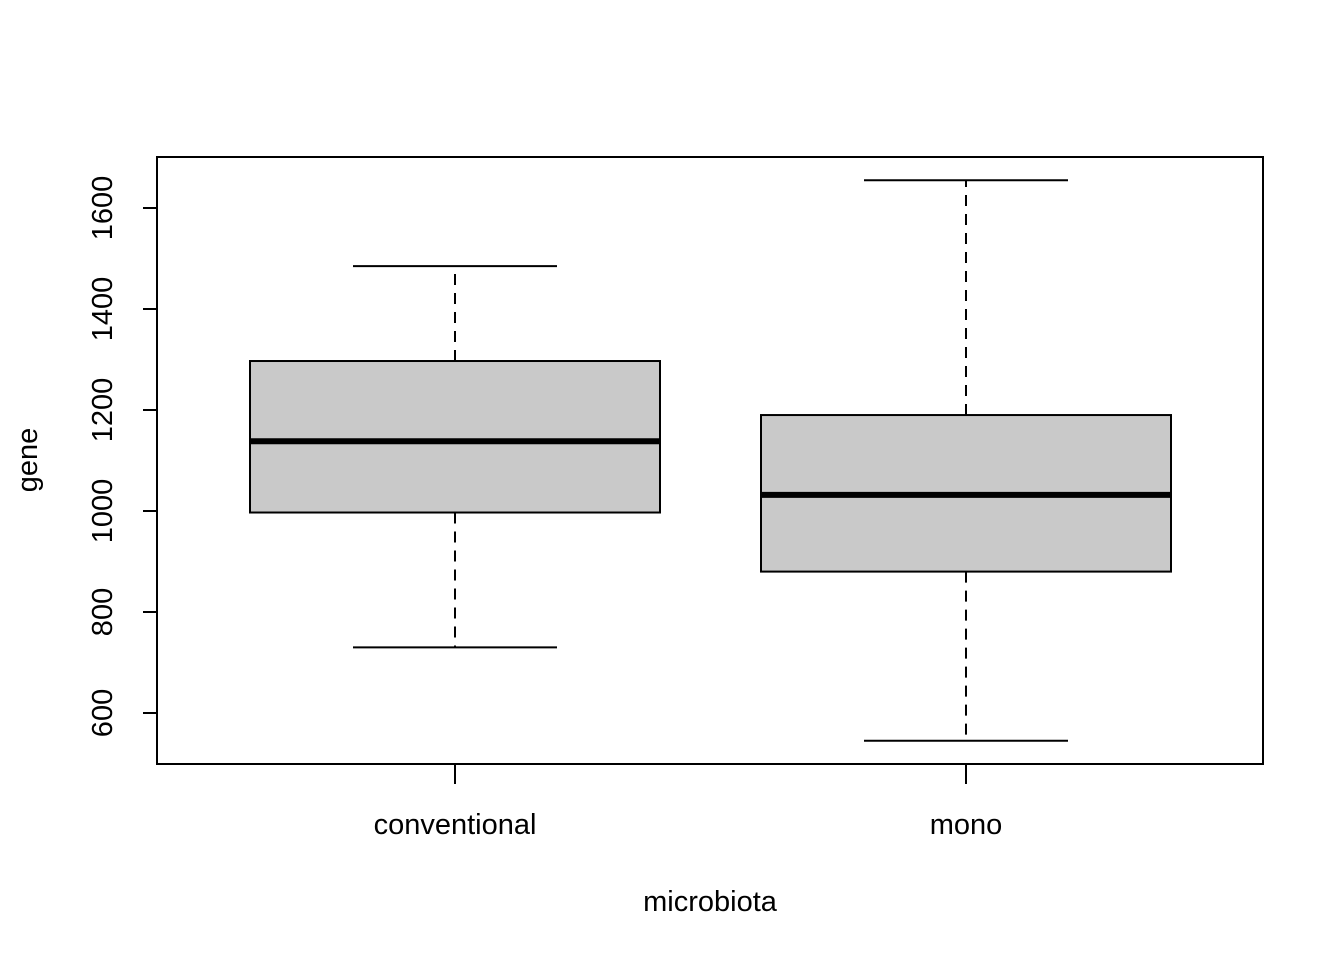 This screenshot has width=1344, height=960. I want to click on y-tick-label: 1400, so click(103, 309).